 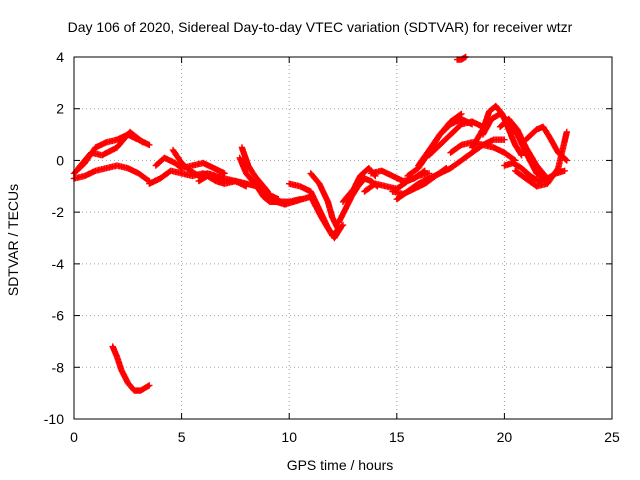 I want to click on x-tick-label: 20, so click(x=505, y=437).